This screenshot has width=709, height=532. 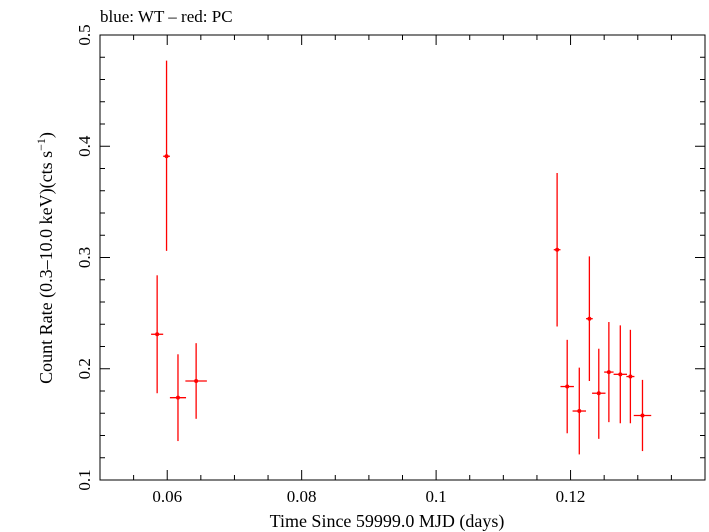 I want to click on x-tick-label: 0.1, so click(x=435, y=496).